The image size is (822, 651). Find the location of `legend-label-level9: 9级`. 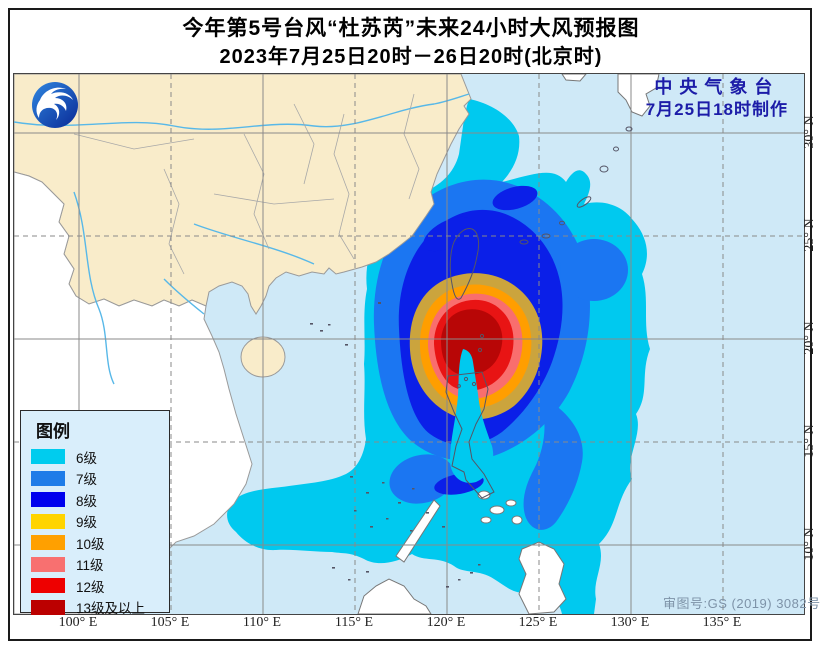

legend-label-level9: 9级 is located at coordinates (87, 523).